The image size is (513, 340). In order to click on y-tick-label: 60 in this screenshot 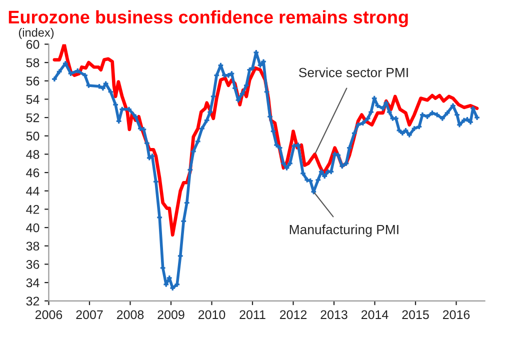, I will do `click(33, 44)`.